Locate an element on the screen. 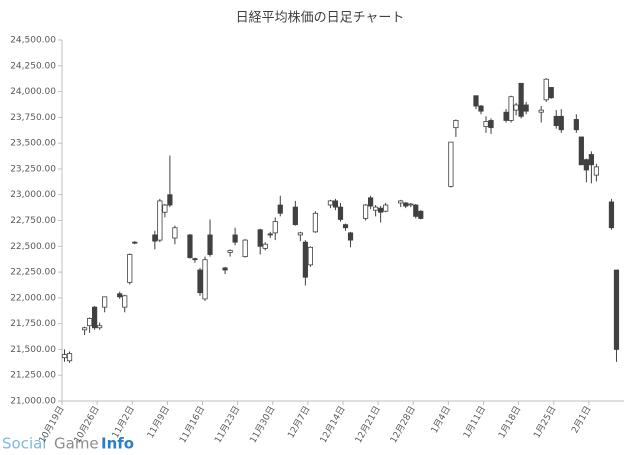 The width and height of the screenshot is (640, 455). y-tick-label: 22,500.00 is located at coordinates (33, 247).